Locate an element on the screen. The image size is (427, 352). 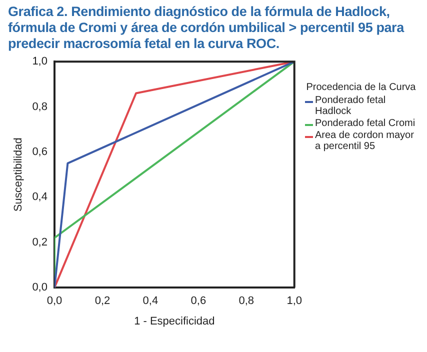
chart-title: Grafica 2. Rendimiento diagnóstico de la fórmula de Hadlock, fórmula de Cromi y área de cordón umbilical > percentil 95 para predecir macrosomía fetal en la curva ROC. is located at coordinates (207, 28).